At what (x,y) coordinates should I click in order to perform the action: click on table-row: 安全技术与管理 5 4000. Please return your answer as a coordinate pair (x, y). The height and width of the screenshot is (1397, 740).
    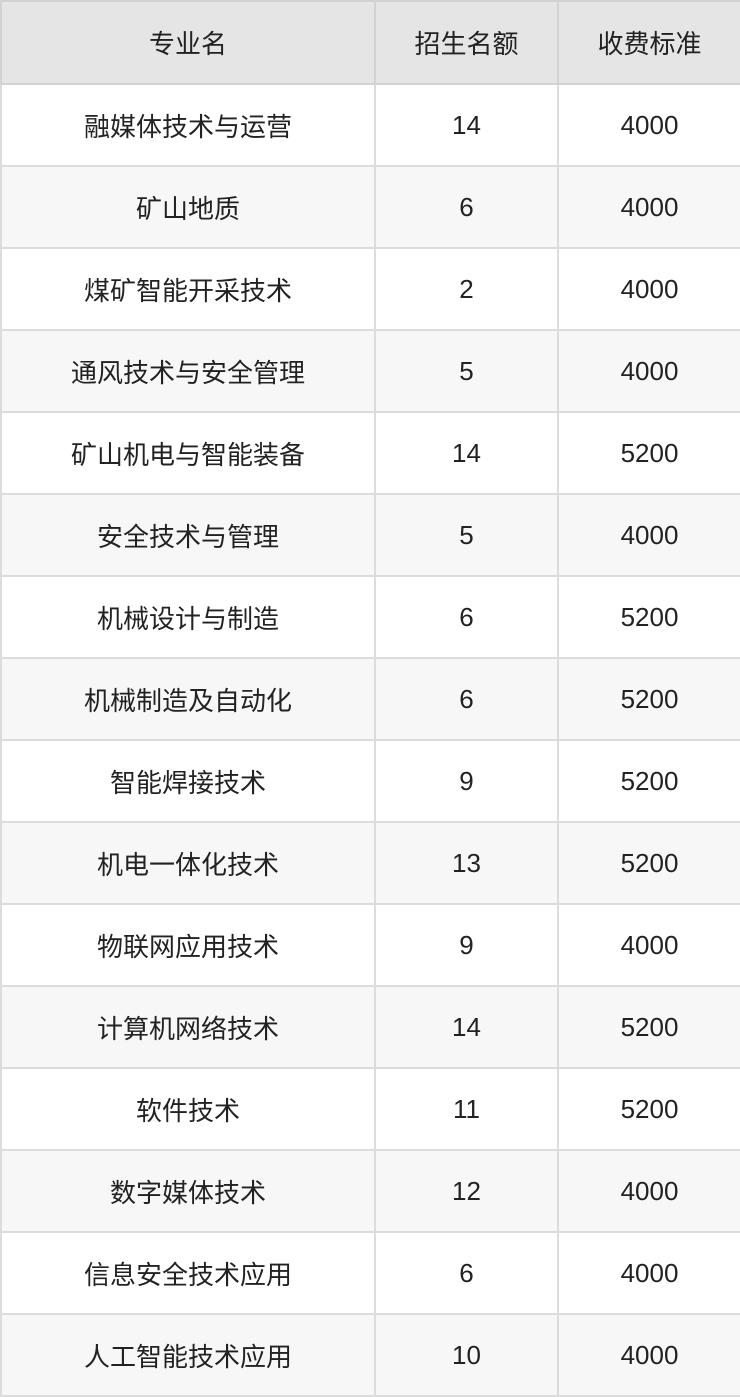
    Looking at the image, I should click on (370, 535).